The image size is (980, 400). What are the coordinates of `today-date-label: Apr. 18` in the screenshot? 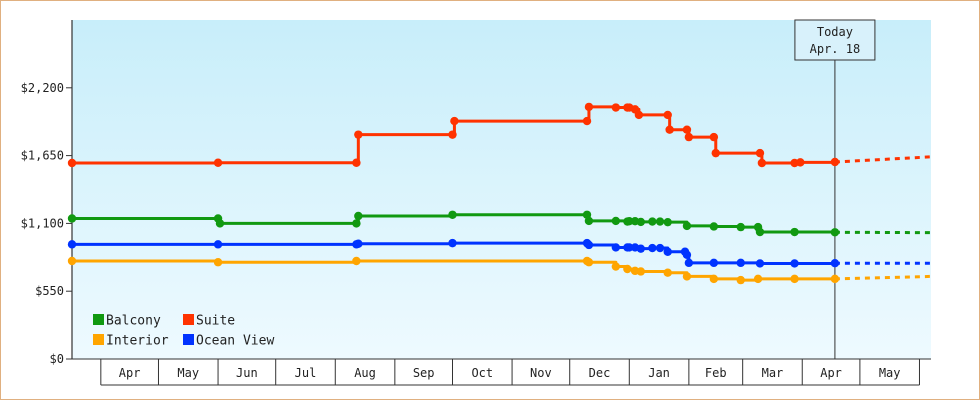 It's located at (835, 49).